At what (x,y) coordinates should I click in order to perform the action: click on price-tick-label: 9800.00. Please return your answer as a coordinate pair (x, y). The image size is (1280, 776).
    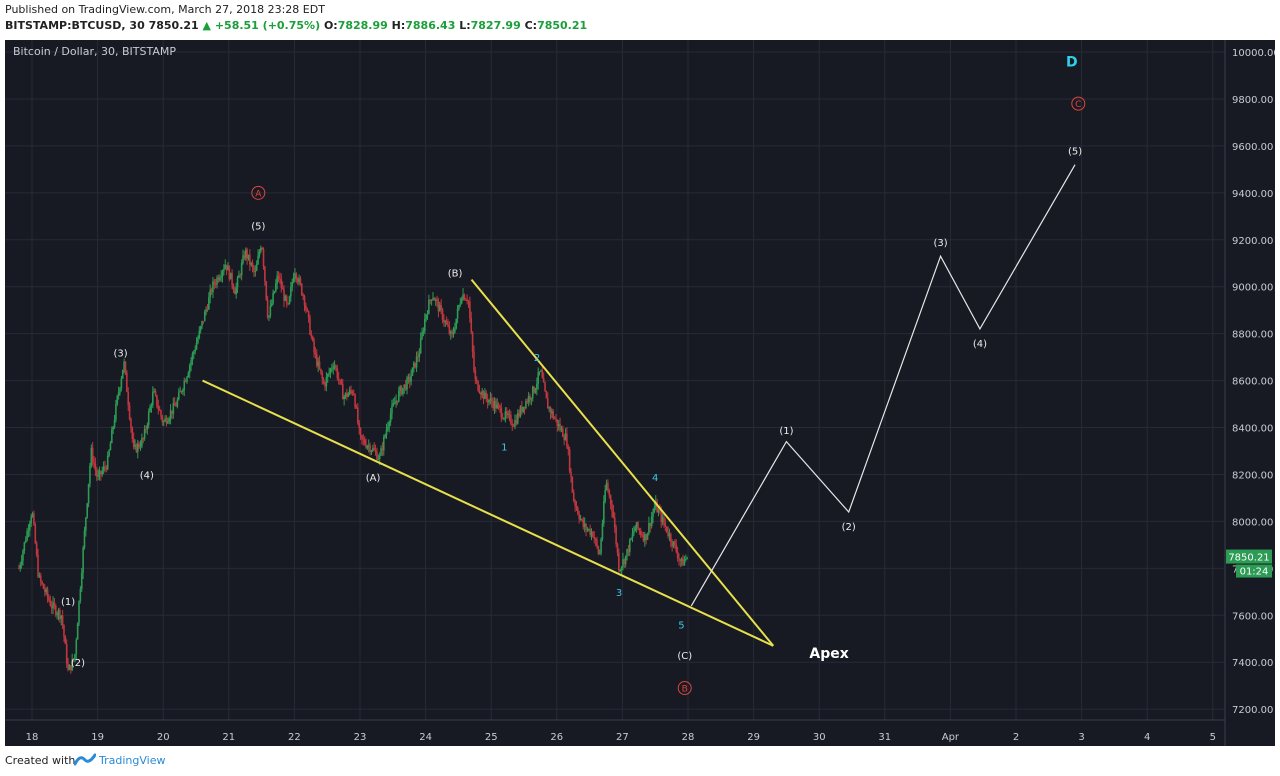
    Looking at the image, I should click on (1252, 100).